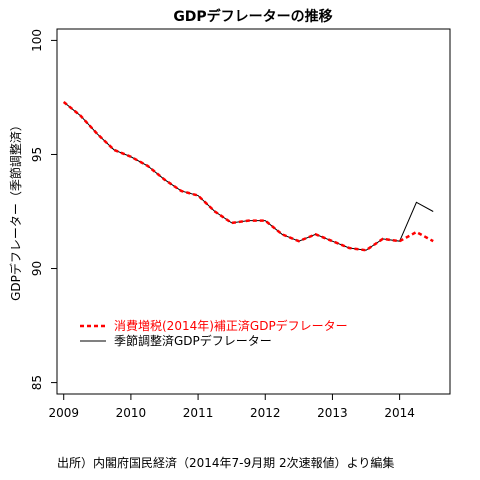 This screenshot has height=480, width=480. What do you see at coordinates (15, 210) in the screenshot?
I see `y-axis-label: GDPデフレーター（季節調整済）` at bounding box center [15, 210].